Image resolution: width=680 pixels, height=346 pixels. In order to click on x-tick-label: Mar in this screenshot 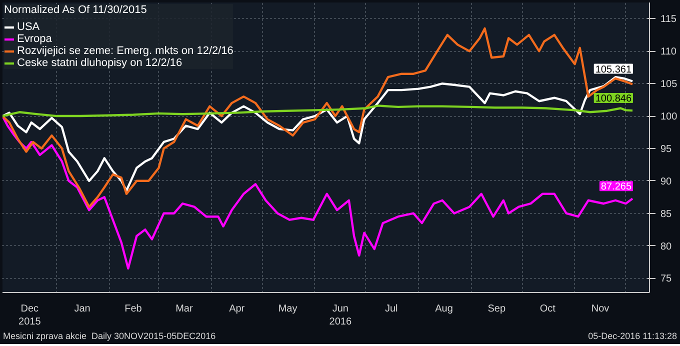, I will do `click(185, 309)`.